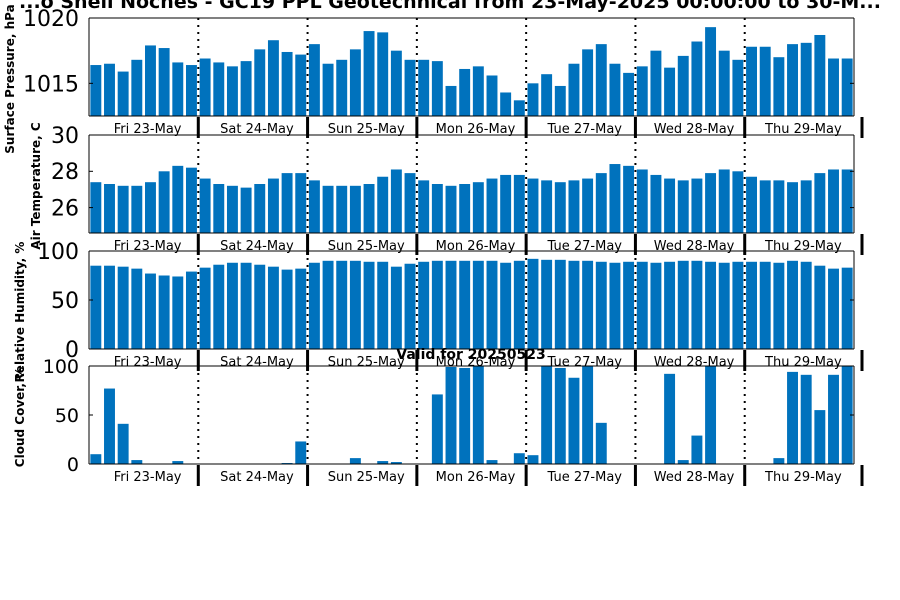  I want to click on y-tick-label: 100, so click(61, 367).